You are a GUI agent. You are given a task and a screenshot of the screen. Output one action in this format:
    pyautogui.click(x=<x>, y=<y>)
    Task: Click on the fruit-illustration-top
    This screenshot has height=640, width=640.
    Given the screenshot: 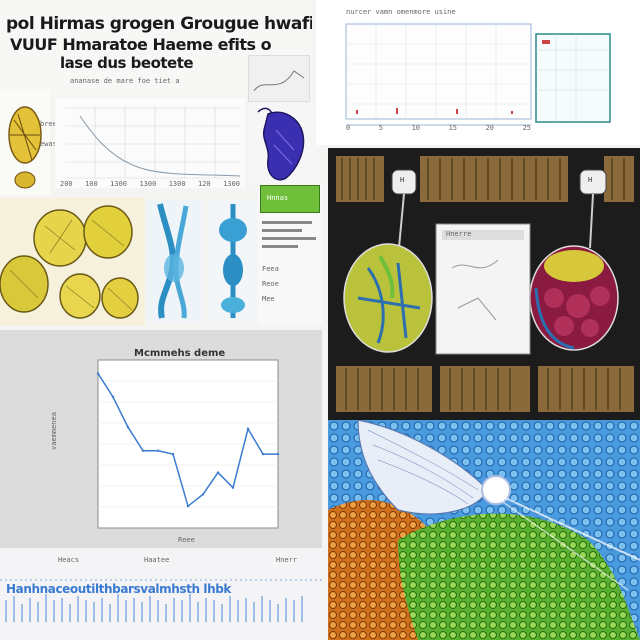 What is the action you would take?
    pyautogui.click(x=25, y=142)
    